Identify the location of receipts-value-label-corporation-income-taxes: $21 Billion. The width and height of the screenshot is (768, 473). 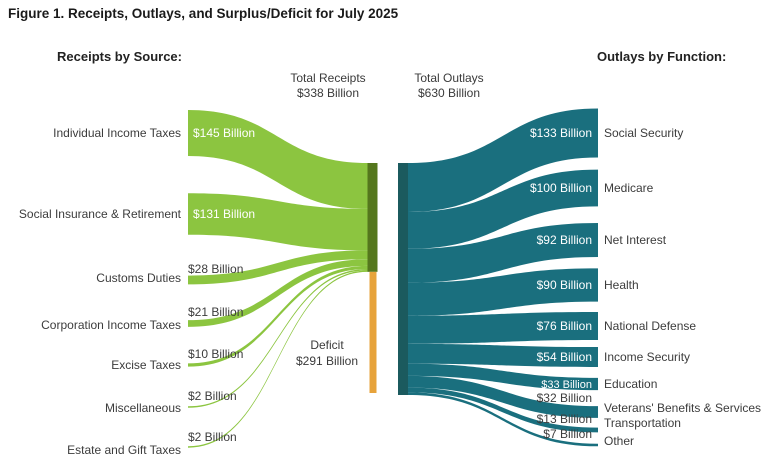
(215, 312).